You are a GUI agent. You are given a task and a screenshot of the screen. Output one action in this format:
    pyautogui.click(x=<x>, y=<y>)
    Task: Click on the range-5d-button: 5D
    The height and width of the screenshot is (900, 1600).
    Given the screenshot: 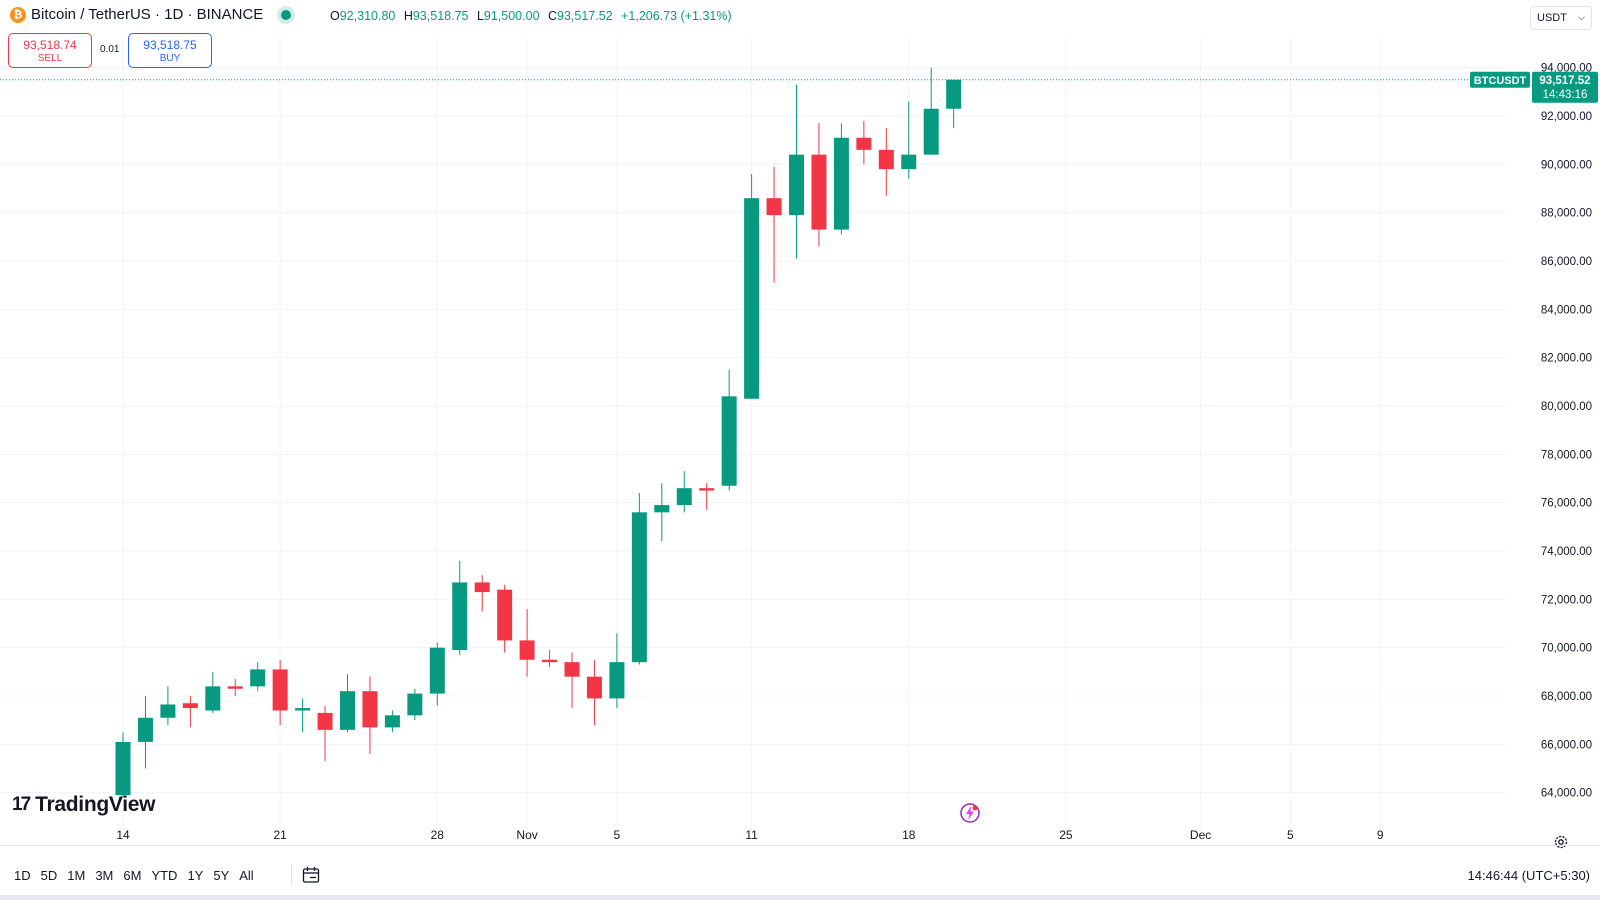 What is the action you would take?
    pyautogui.click(x=49, y=875)
    